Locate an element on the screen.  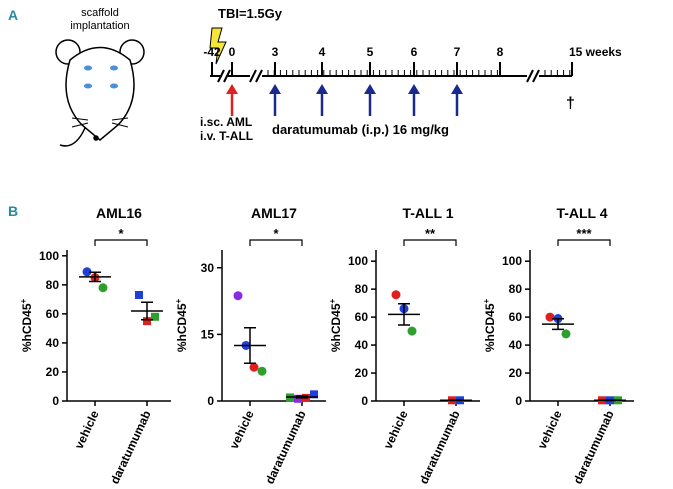
treatment-label: daratumumab (i.p.) 16 mg/kg is located at coordinates (360, 129).